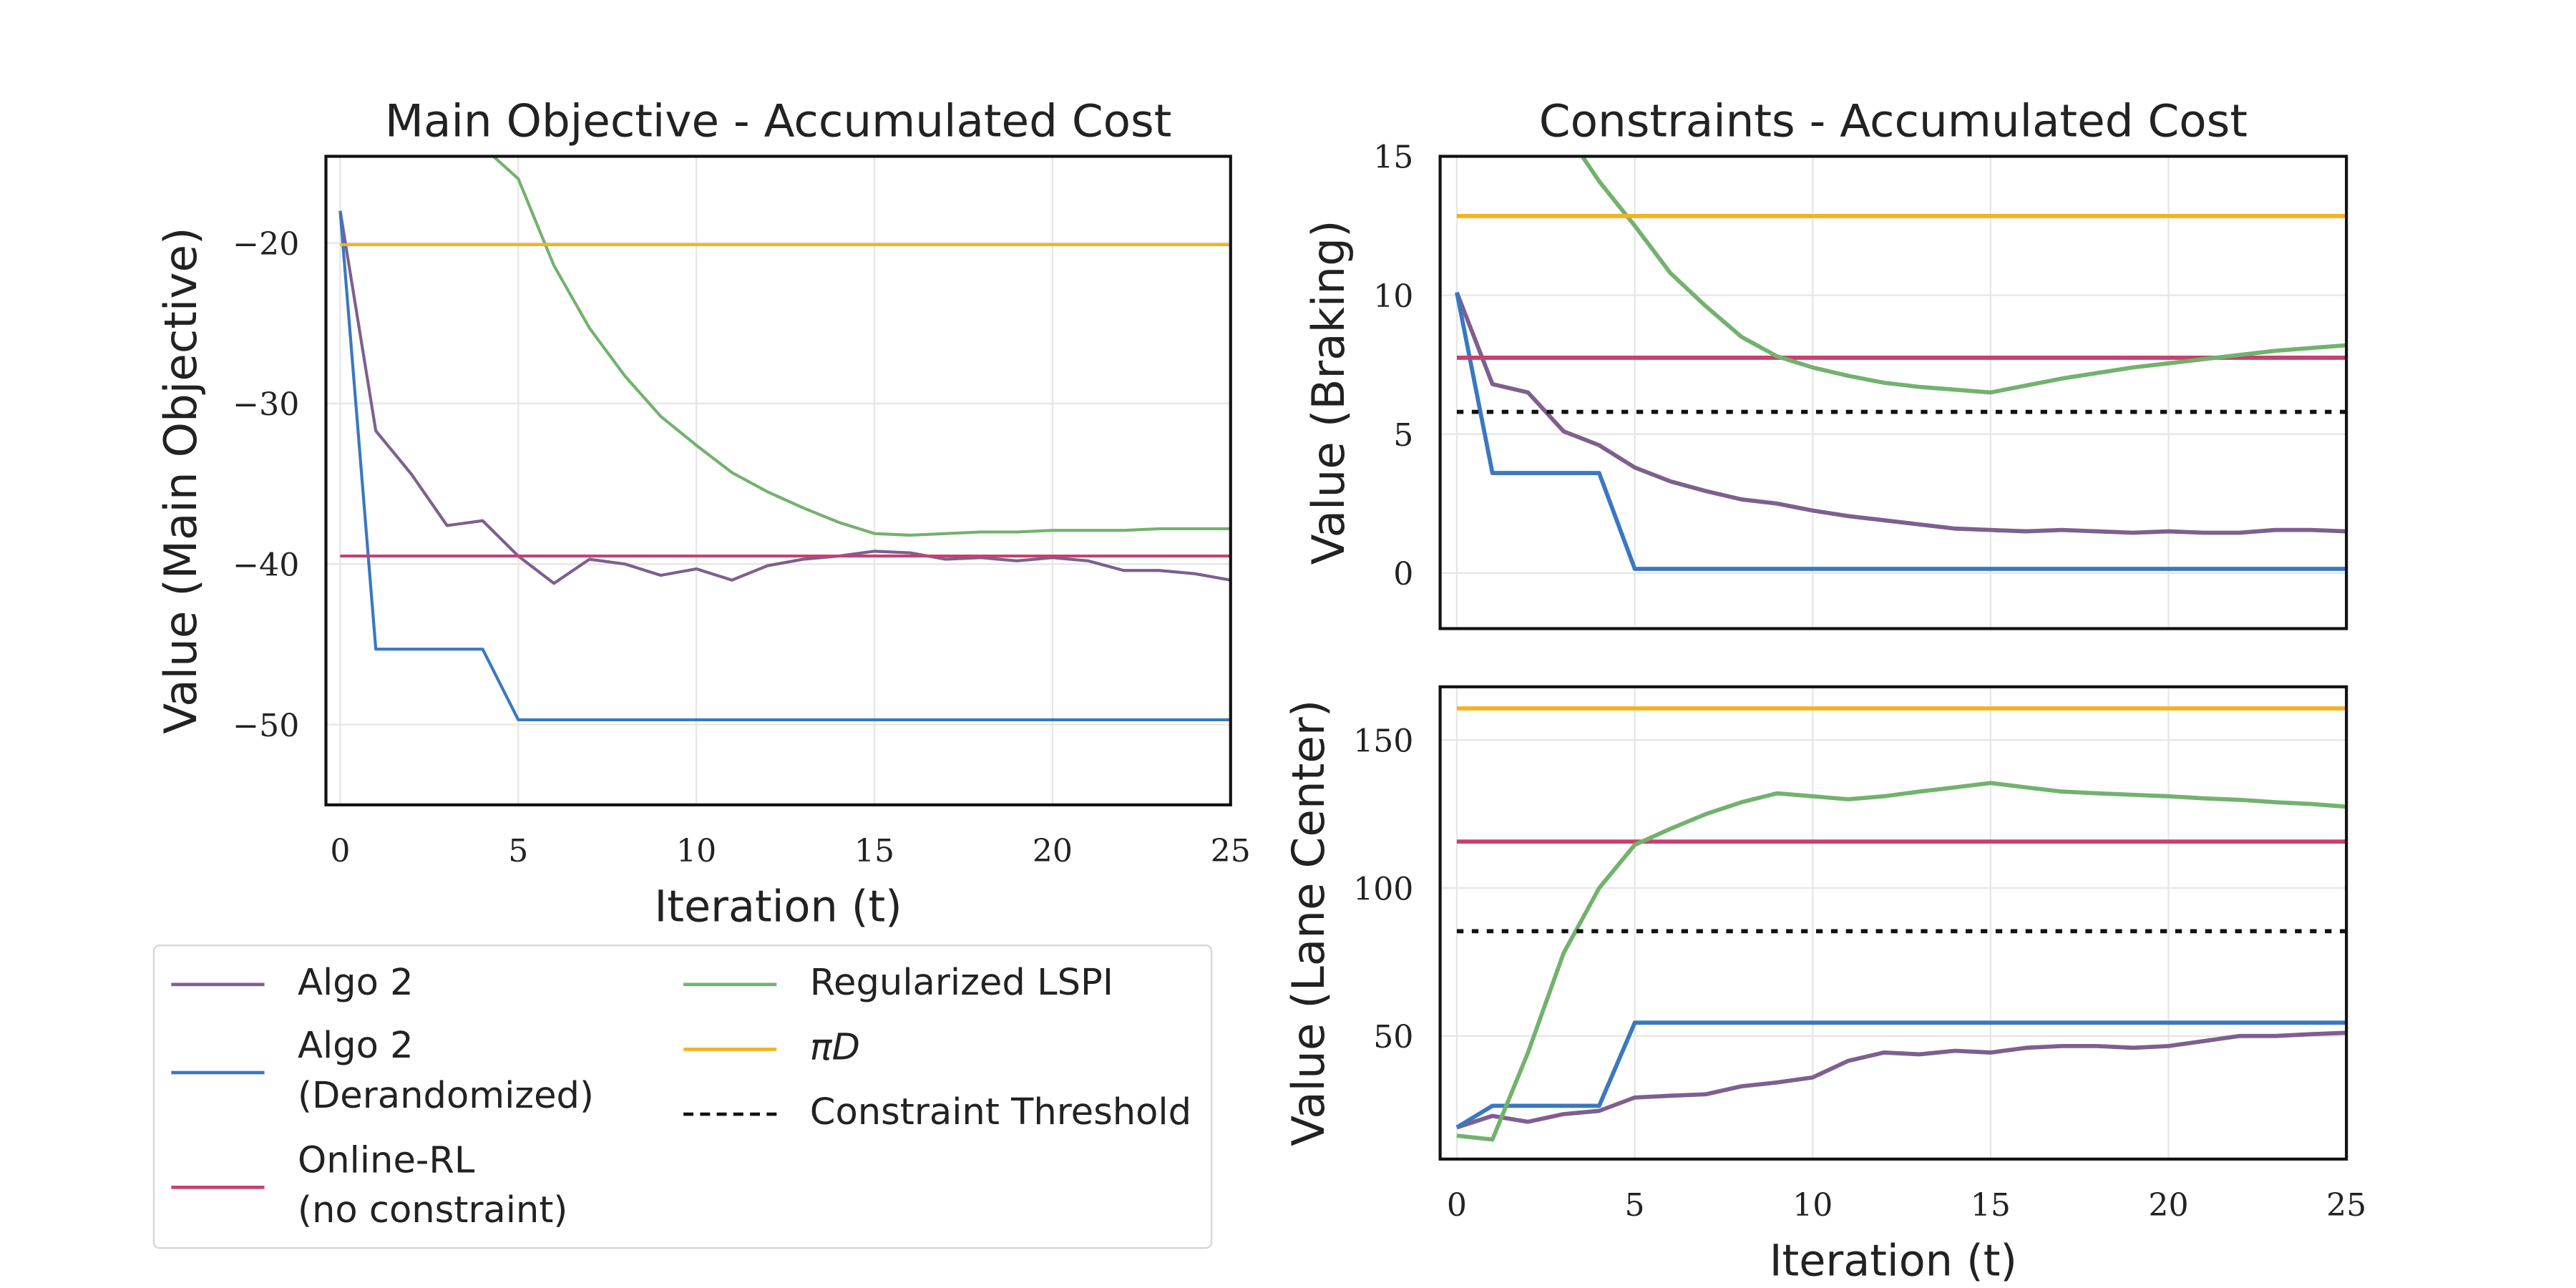 This screenshot has height=1288, width=2576. Describe the element at coordinates (778, 121) in the screenshot. I see `chart-title: Main Objective - Accumulated Cost` at that location.